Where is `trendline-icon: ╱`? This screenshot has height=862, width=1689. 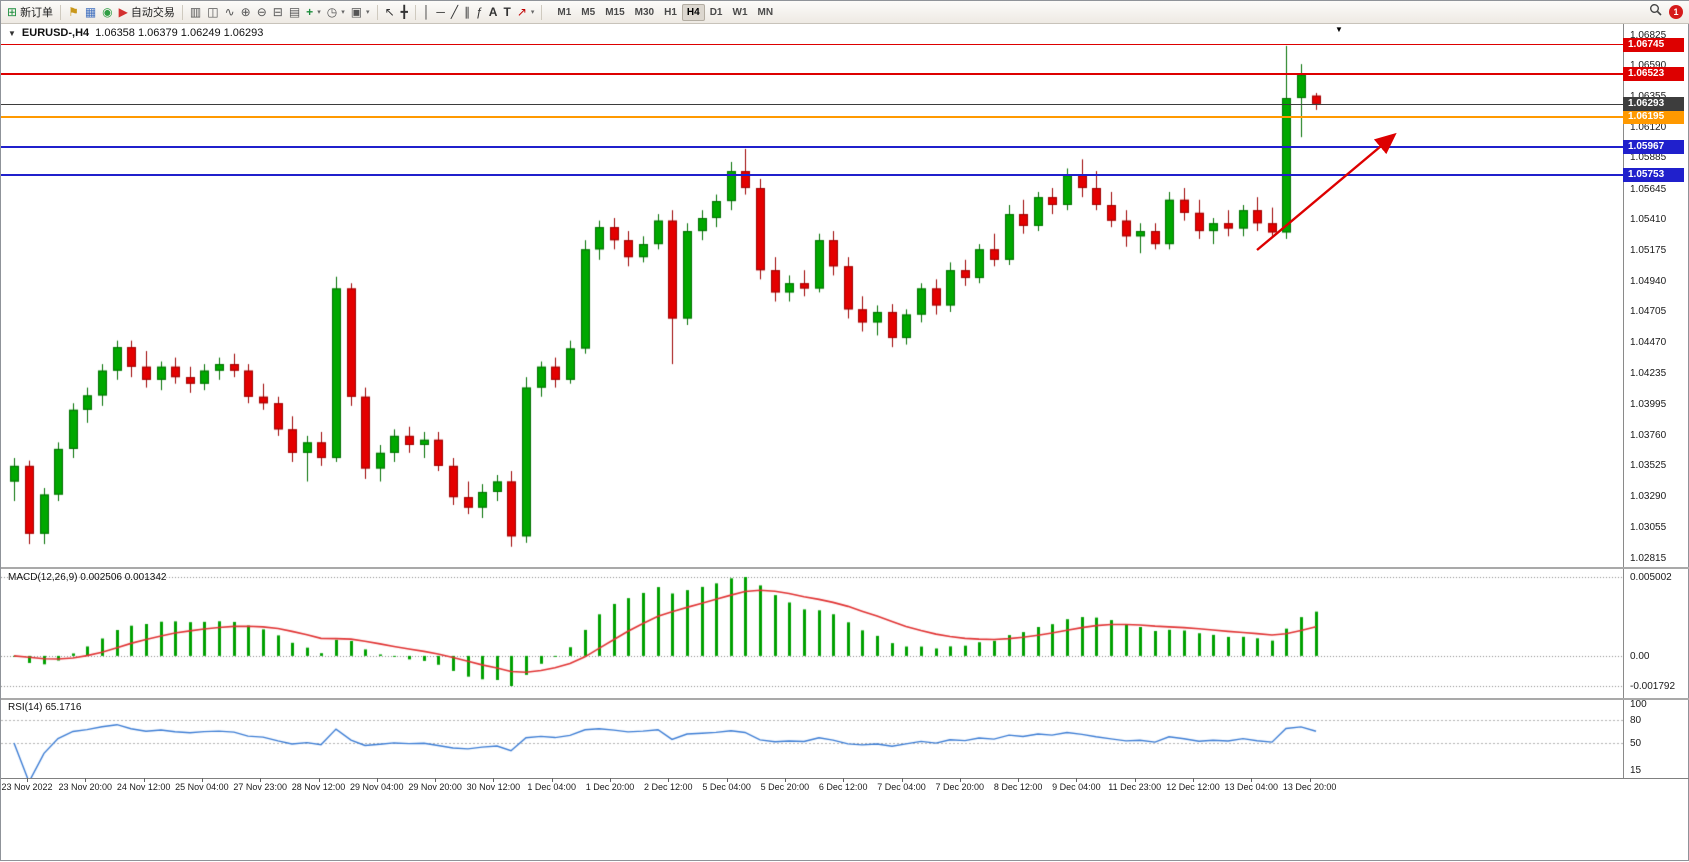 trendline-icon: ╱ is located at coordinates (454, 12).